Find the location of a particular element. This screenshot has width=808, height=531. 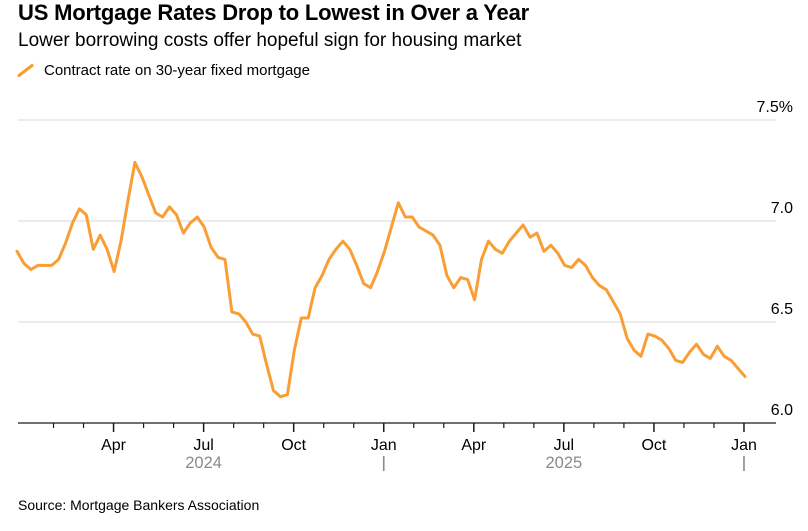

line-series-slash-icon is located at coordinates (25, 70).